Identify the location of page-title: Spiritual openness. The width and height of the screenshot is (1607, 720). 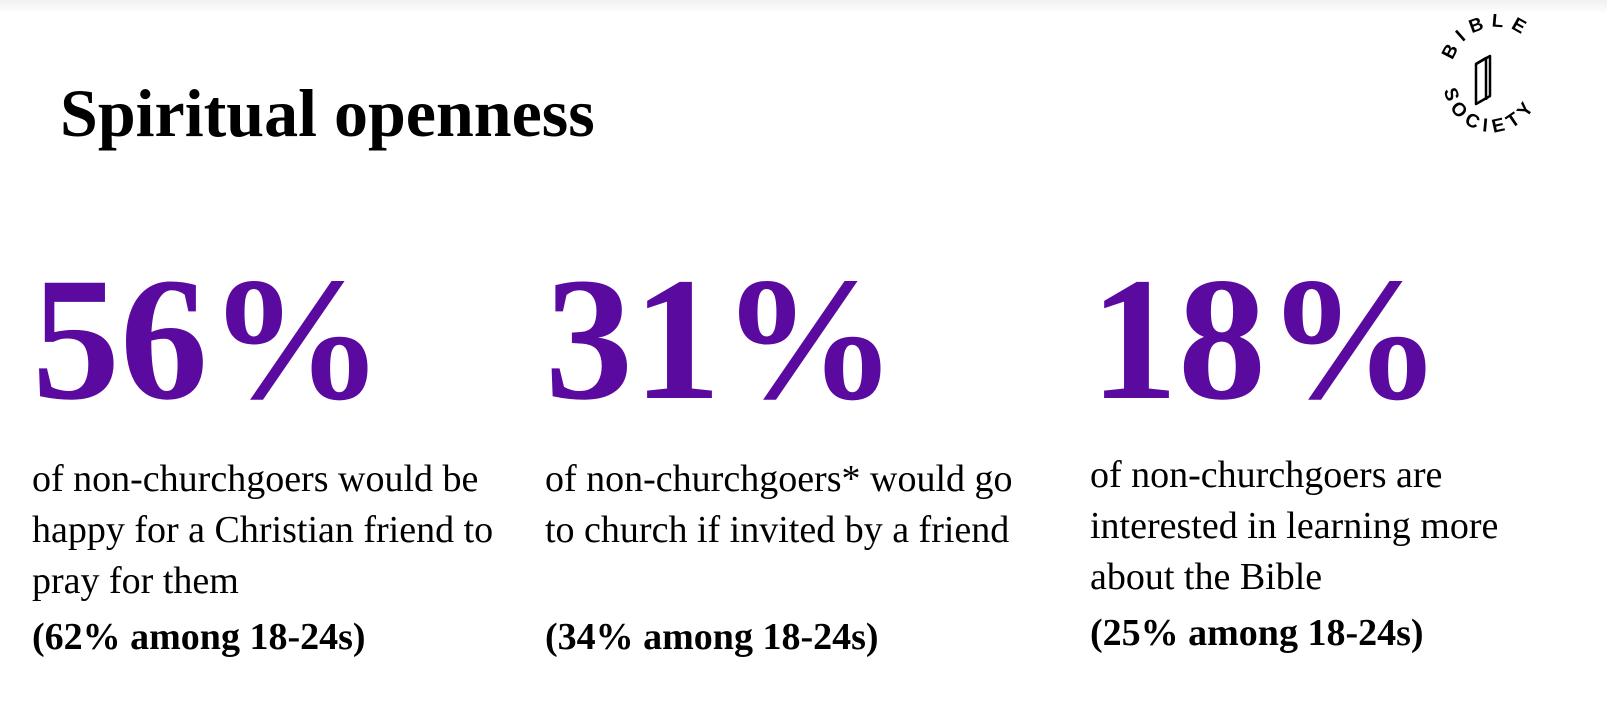
(327, 113).